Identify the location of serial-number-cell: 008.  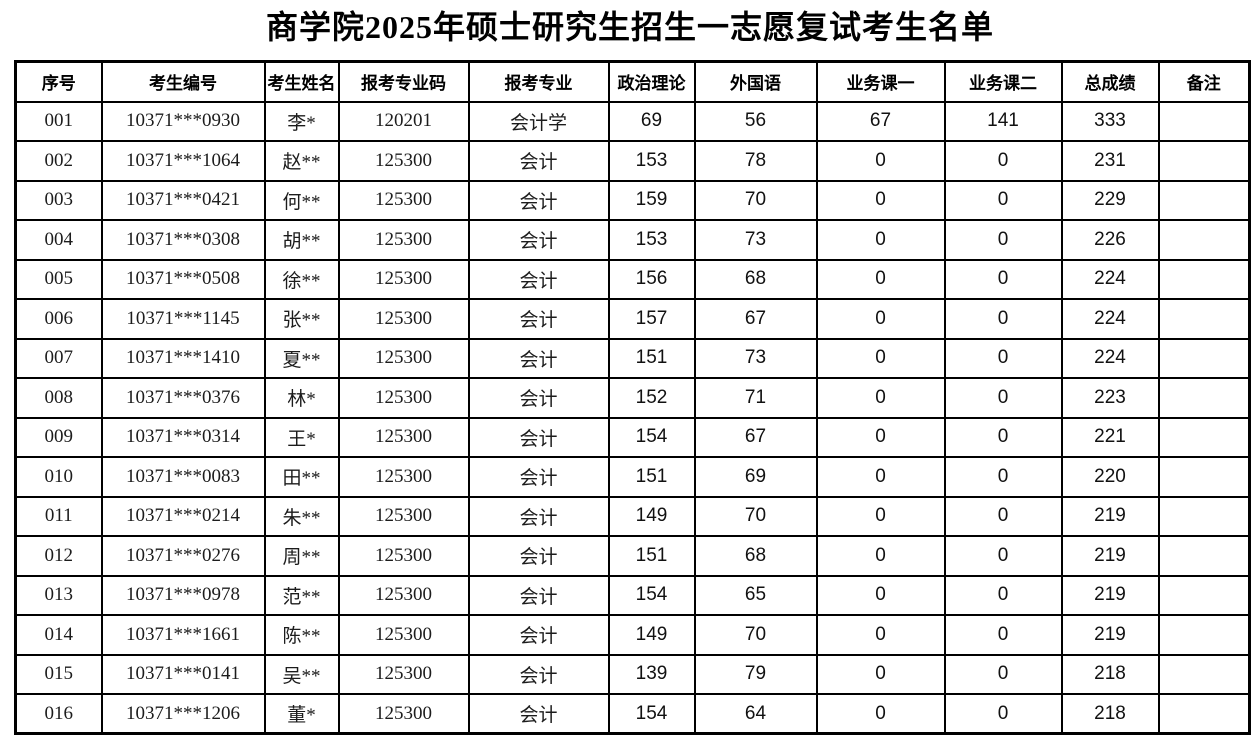
(58, 398).